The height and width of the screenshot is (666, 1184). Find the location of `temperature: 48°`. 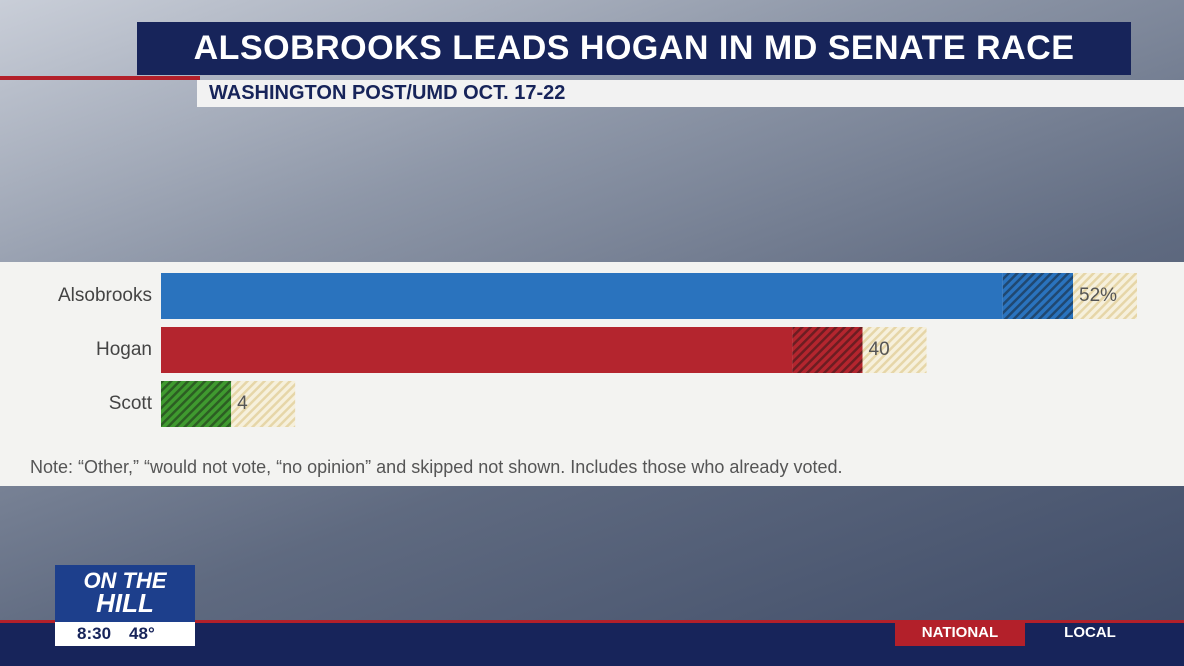

temperature: 48° is located at coordinates (142, 633).